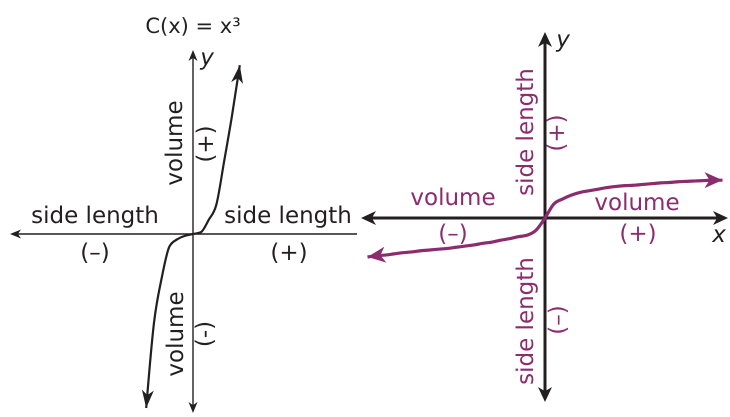 This screenshot has height=417, width=730. Describe the element at coordinates (718, 235) in the screenshot. I see `x-axis-title: x` at that location.